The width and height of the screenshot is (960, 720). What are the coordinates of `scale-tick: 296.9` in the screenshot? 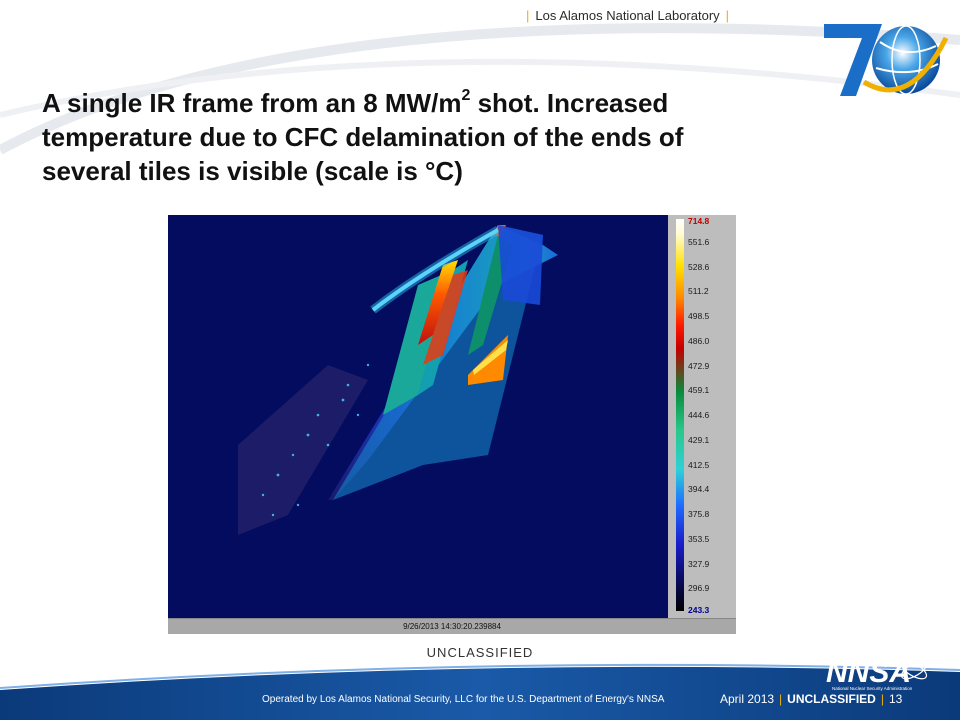 It's located at (699, 588).